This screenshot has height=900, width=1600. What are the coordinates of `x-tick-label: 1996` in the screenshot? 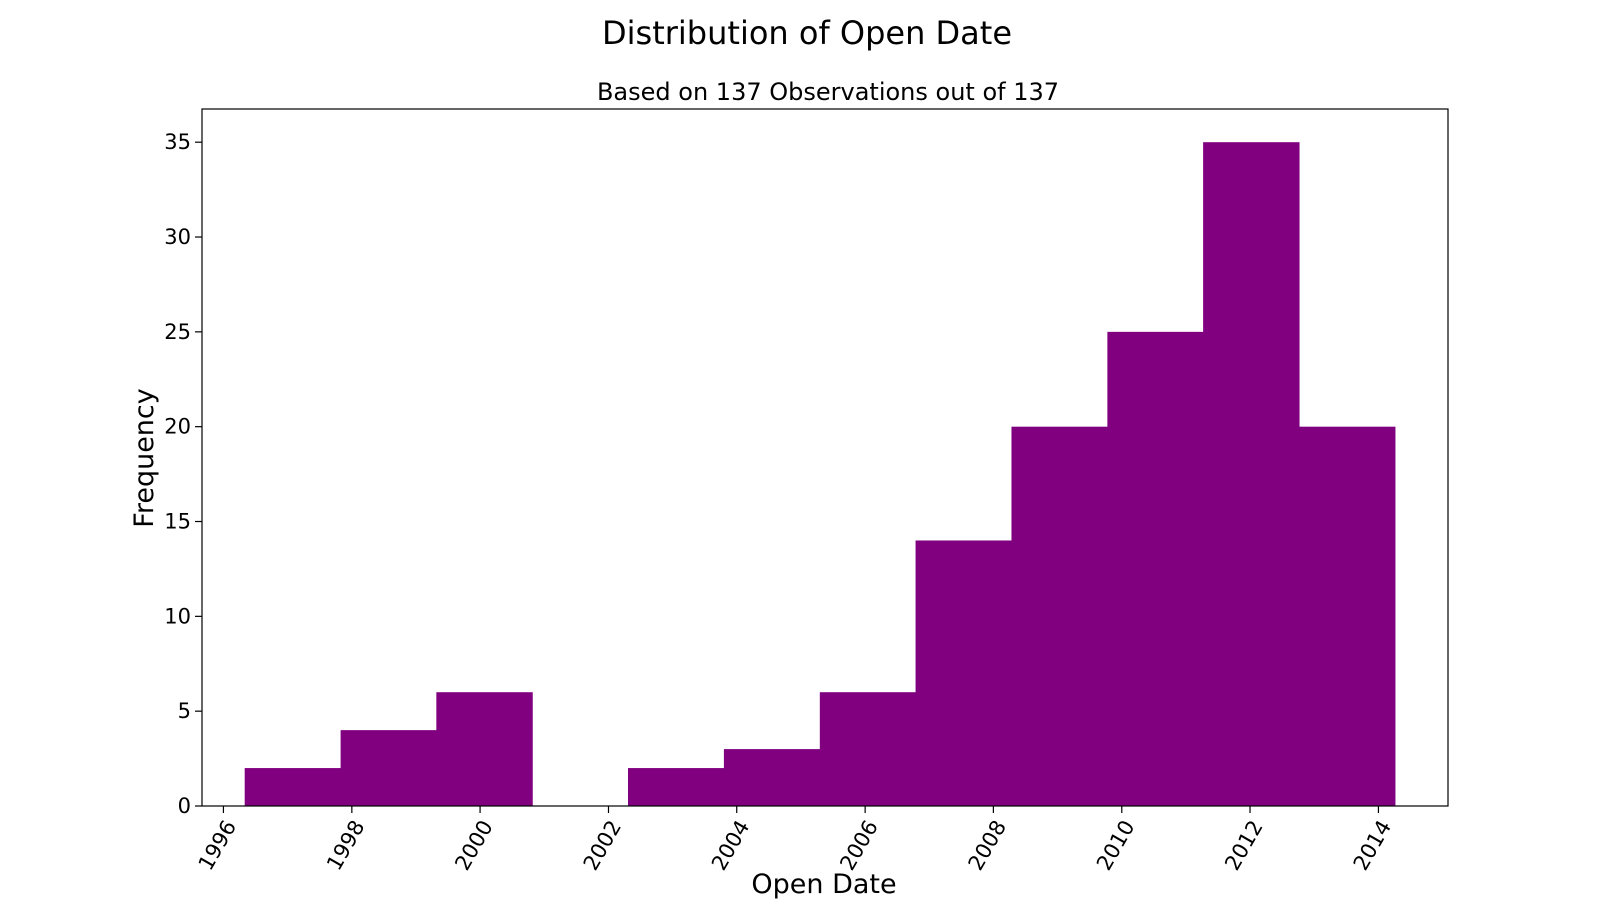 It's located at (218, 845).